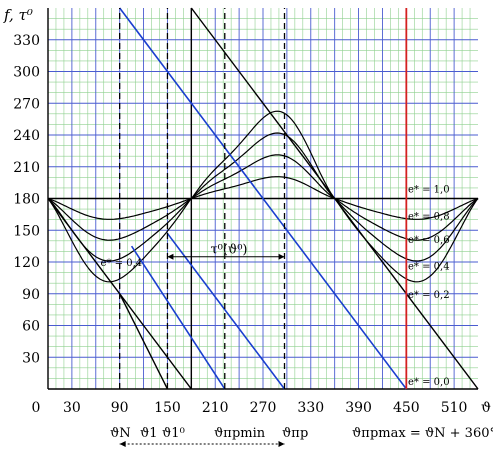 The width and height of the screenshot is (493, 450). I want to click on bottom-arrowhead-left, so click(122, 444).